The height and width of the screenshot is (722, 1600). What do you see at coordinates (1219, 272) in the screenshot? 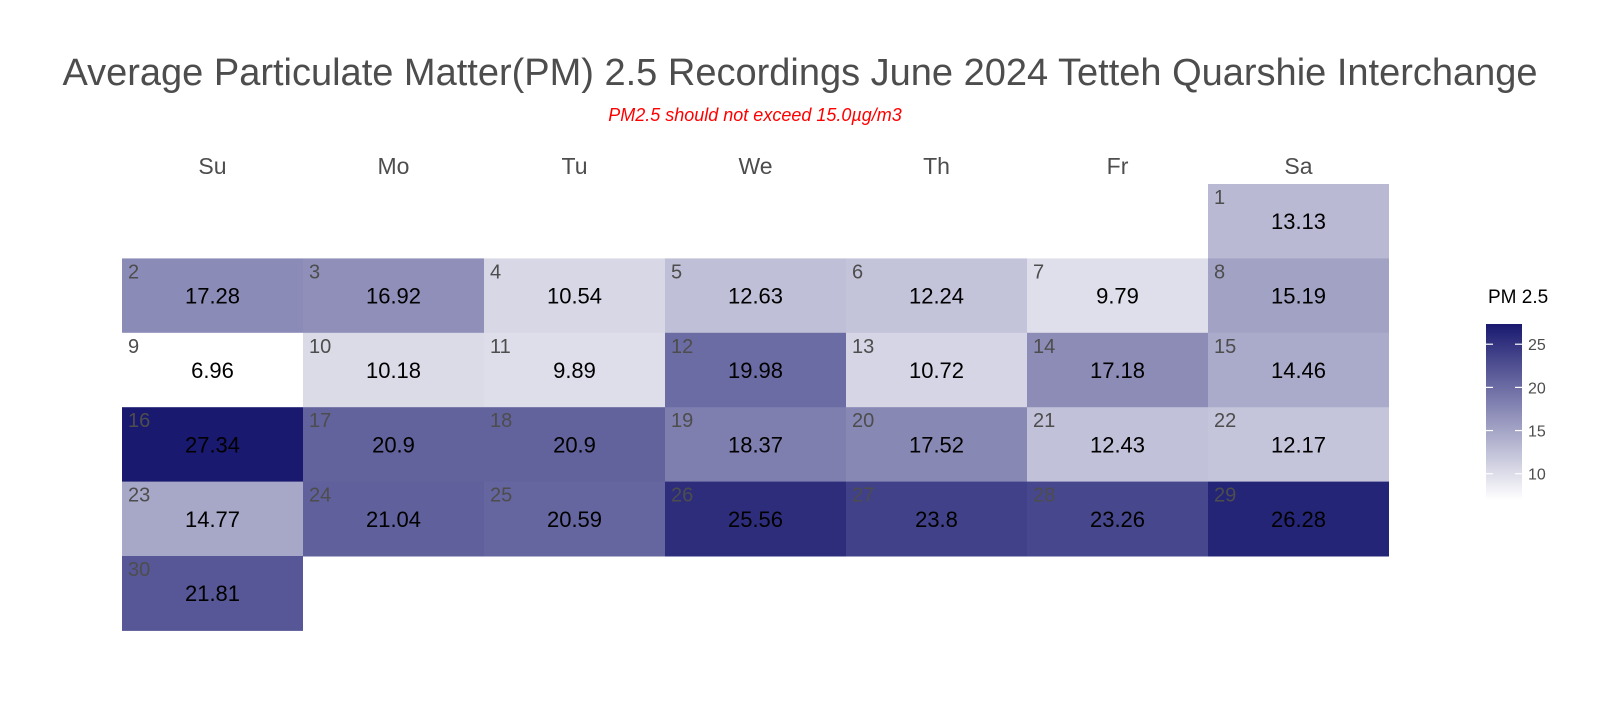
I see `day-number: 8` at bounding box center [1219, 272].